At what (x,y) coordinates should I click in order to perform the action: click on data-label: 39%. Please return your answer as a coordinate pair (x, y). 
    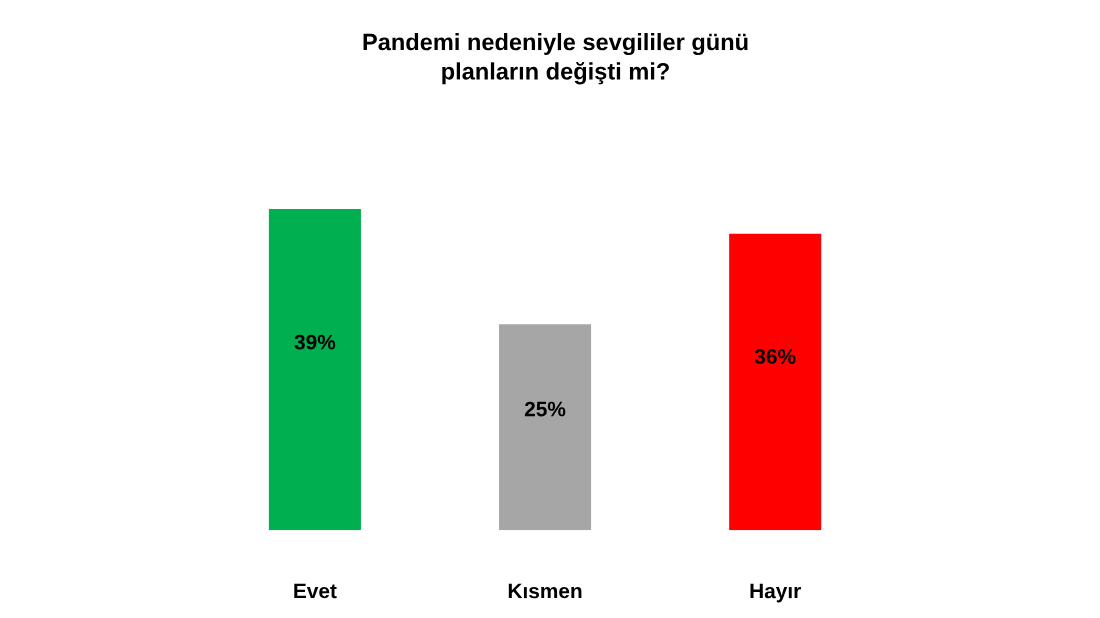
    Looking at the image, I should click on (315, 342).